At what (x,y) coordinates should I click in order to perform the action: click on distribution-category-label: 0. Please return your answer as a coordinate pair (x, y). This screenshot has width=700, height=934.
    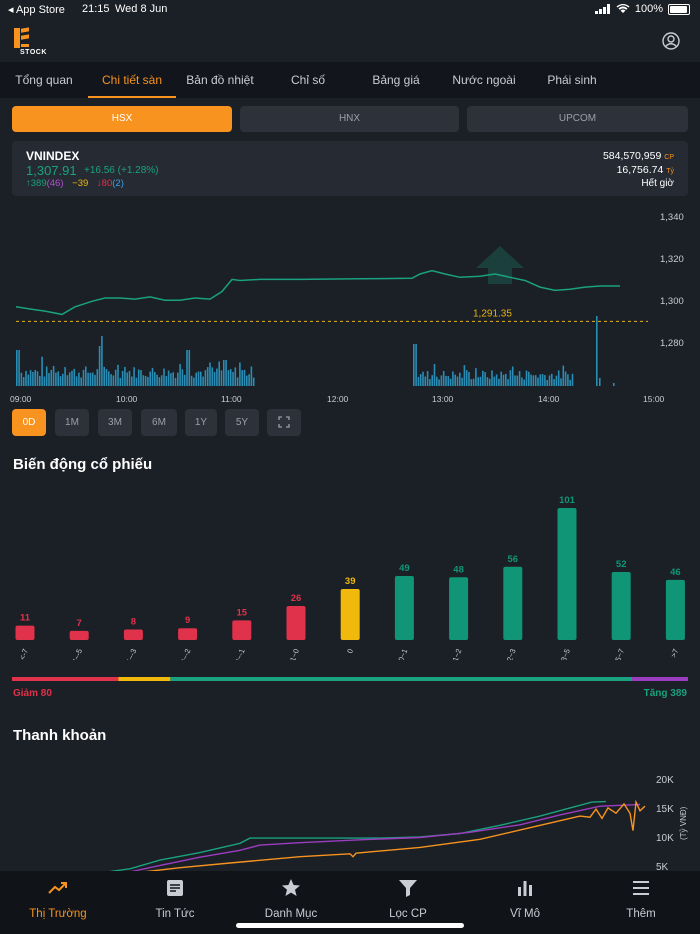
    Looking at the image, I should click on (350, 651).